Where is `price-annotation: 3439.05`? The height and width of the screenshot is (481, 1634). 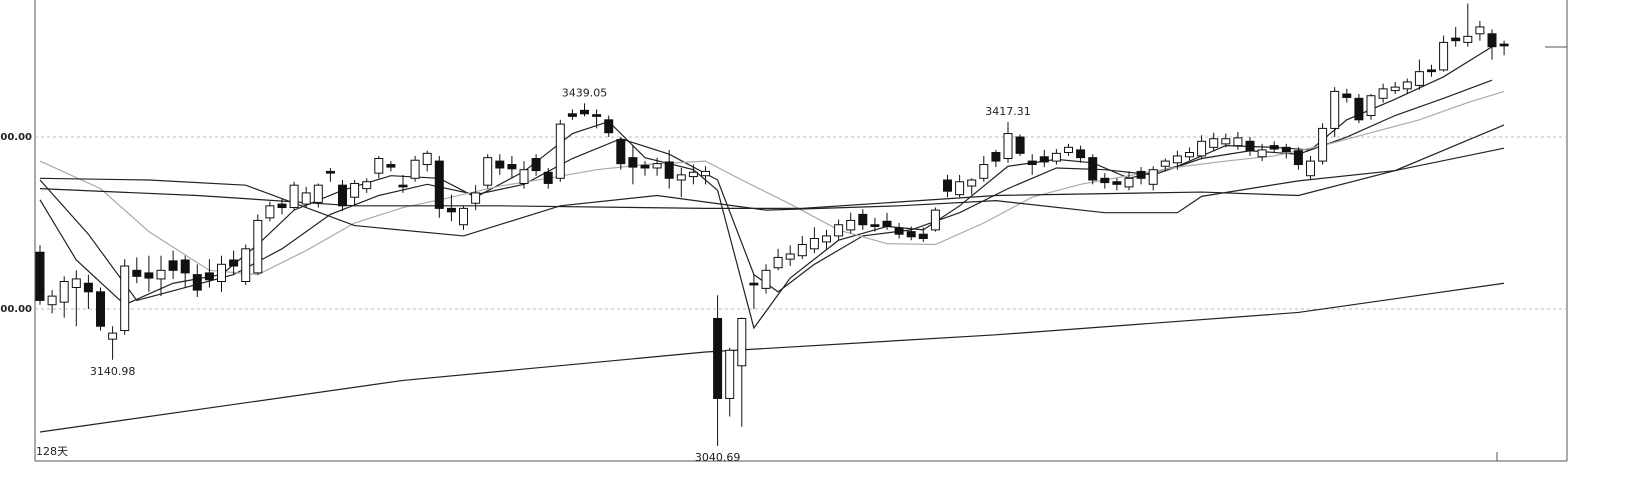 price-annotation: 3439.05 is located at coordinates (585, 92).